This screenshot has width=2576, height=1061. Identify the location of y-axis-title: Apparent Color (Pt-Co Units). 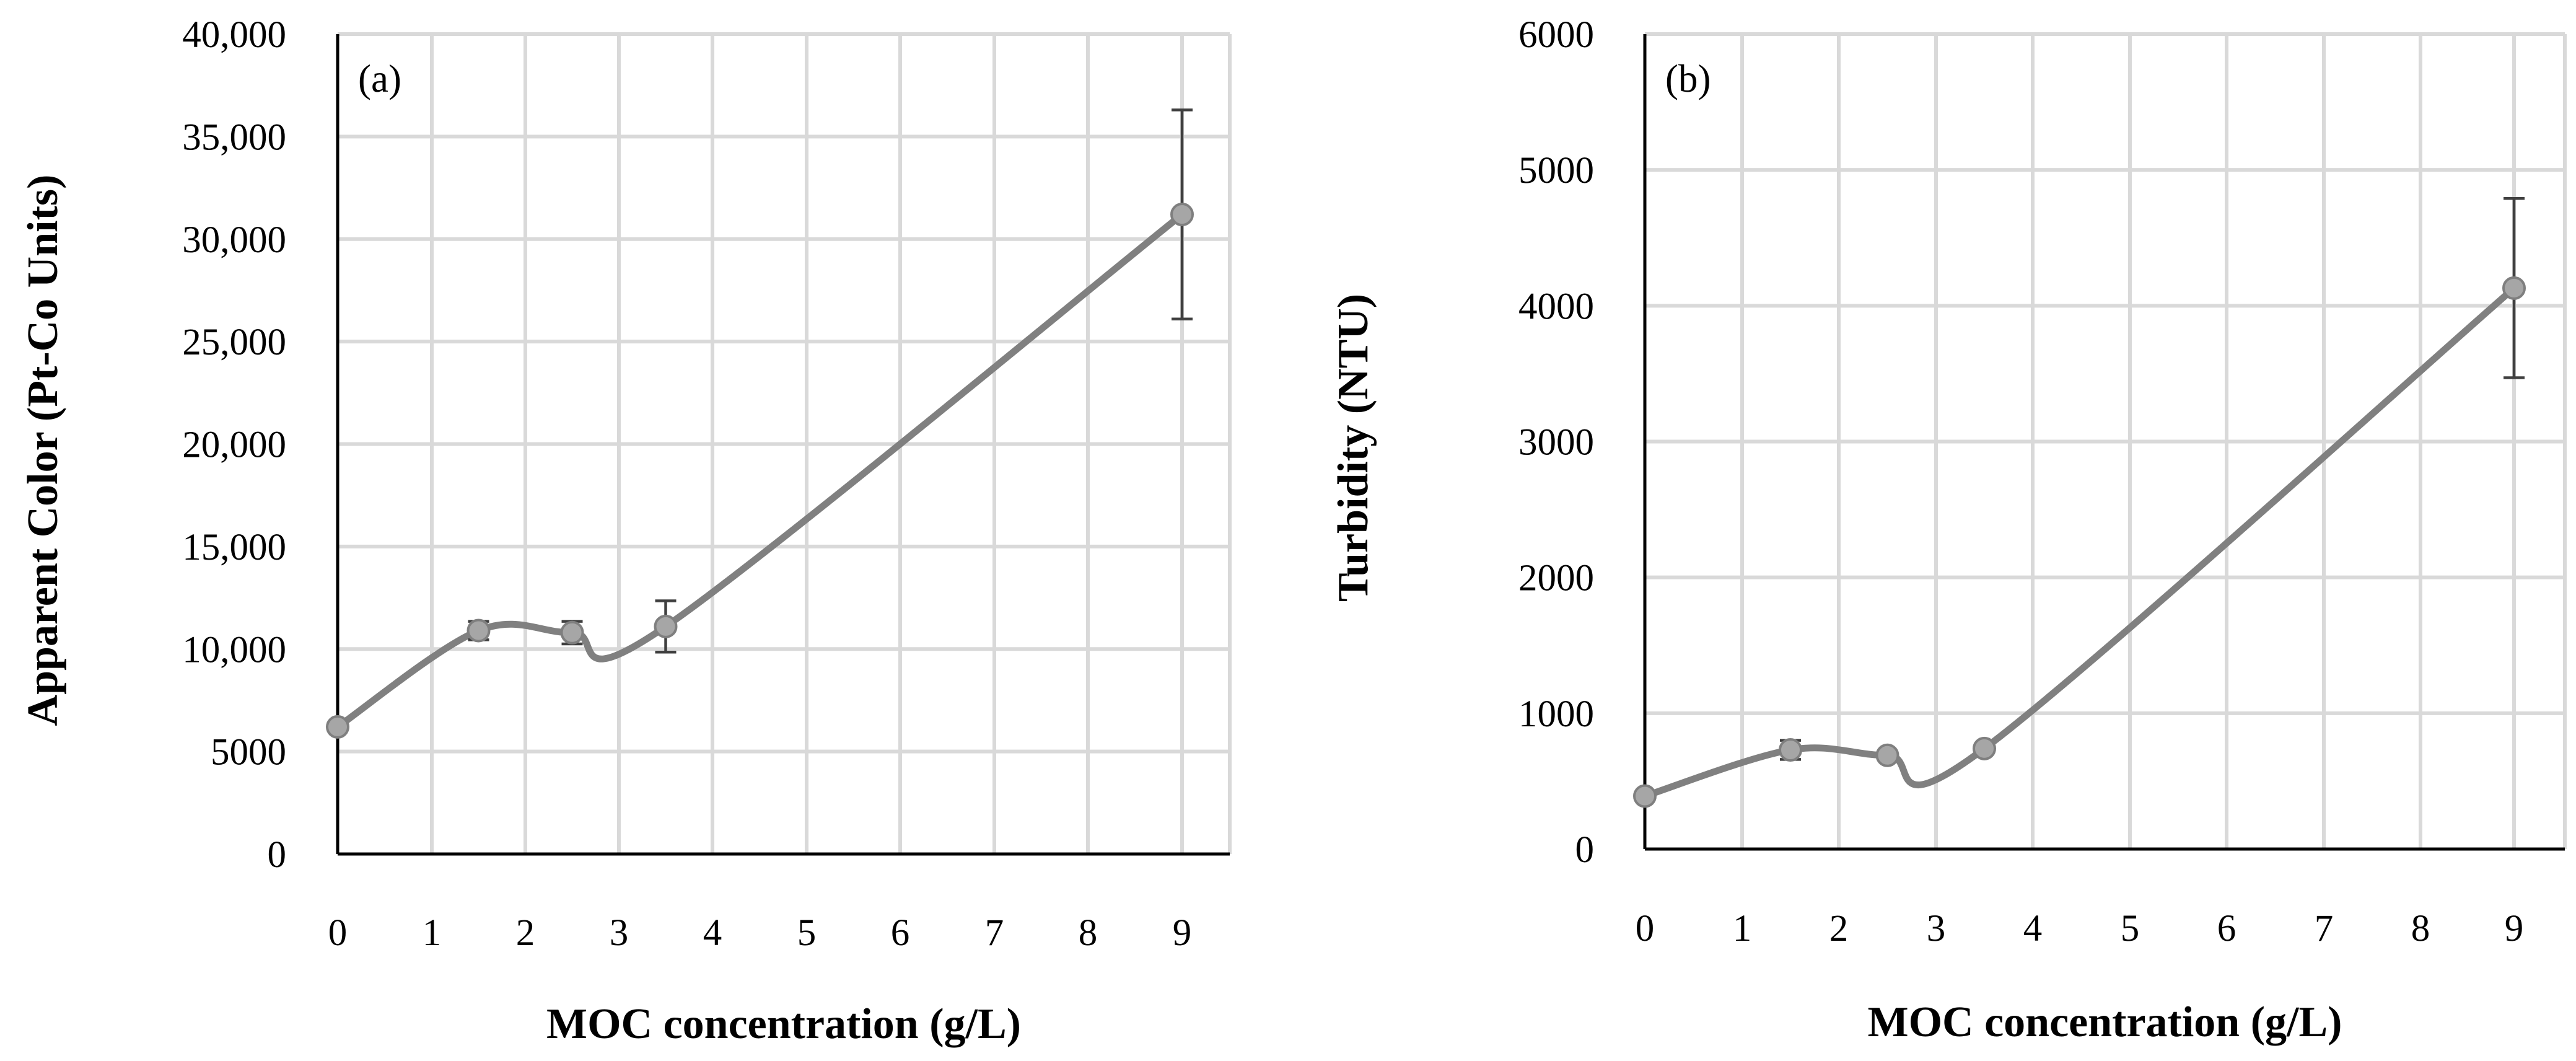
(43, 450).